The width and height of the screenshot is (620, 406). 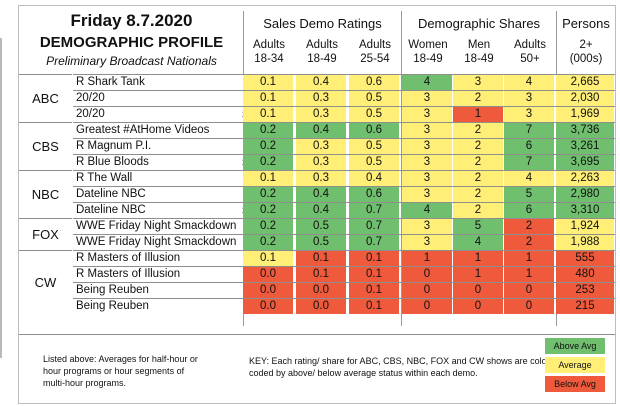 I want to click on col-persons-2plus: 2+ (000s), so click(x=586, y=52).